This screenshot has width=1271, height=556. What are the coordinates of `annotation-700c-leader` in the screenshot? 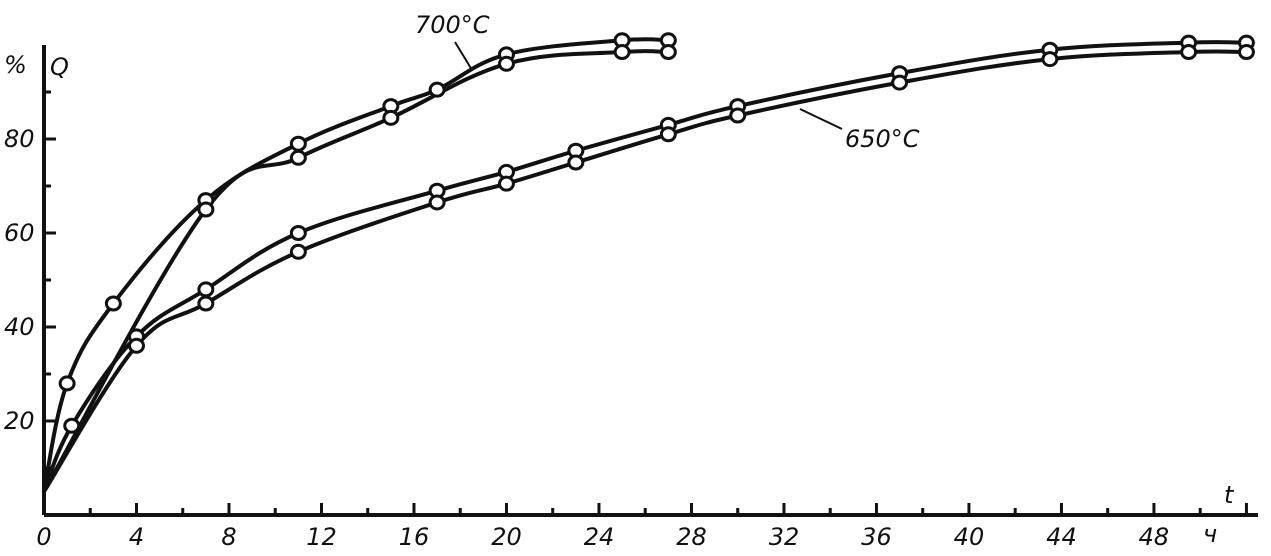 It's located at (463, 56).